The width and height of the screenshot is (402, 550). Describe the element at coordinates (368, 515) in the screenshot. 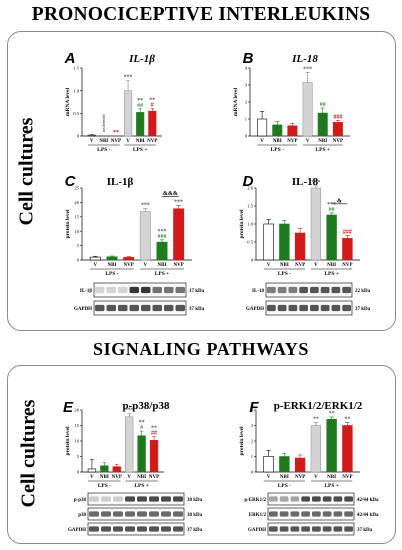

I see `chart-f-blot-kda-1: 42/44 kDa` at that location.